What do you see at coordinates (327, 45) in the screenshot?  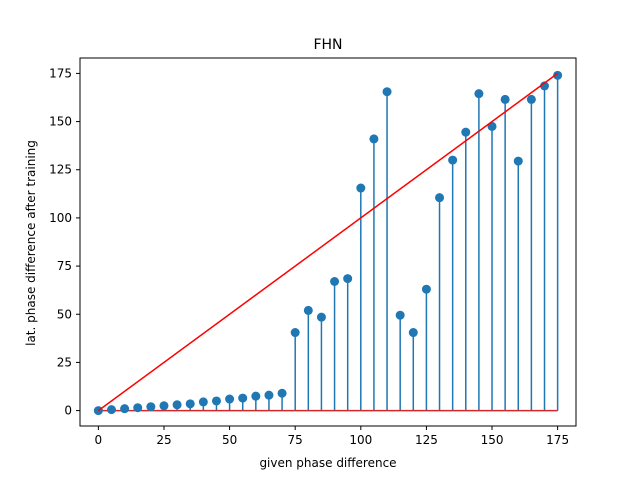 I see `chart-title: FHN` at bounding box center [327, 45].